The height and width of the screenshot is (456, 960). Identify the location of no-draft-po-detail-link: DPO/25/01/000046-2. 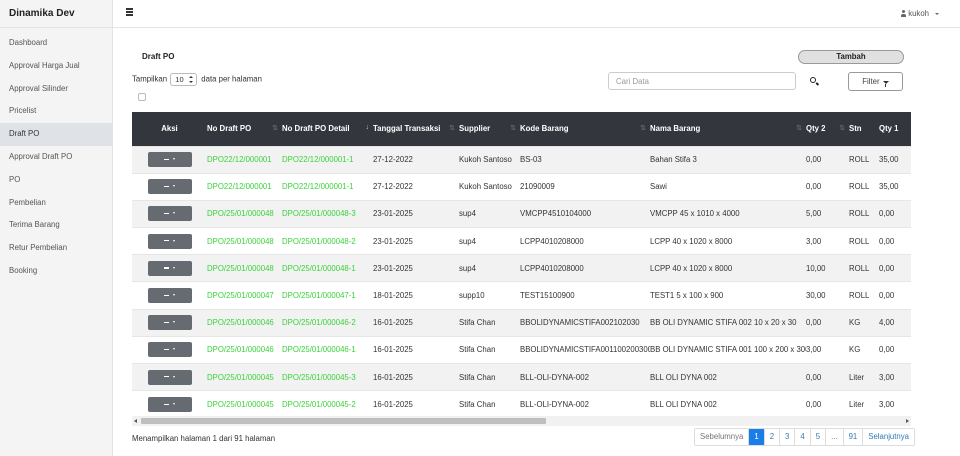
(319, 323).